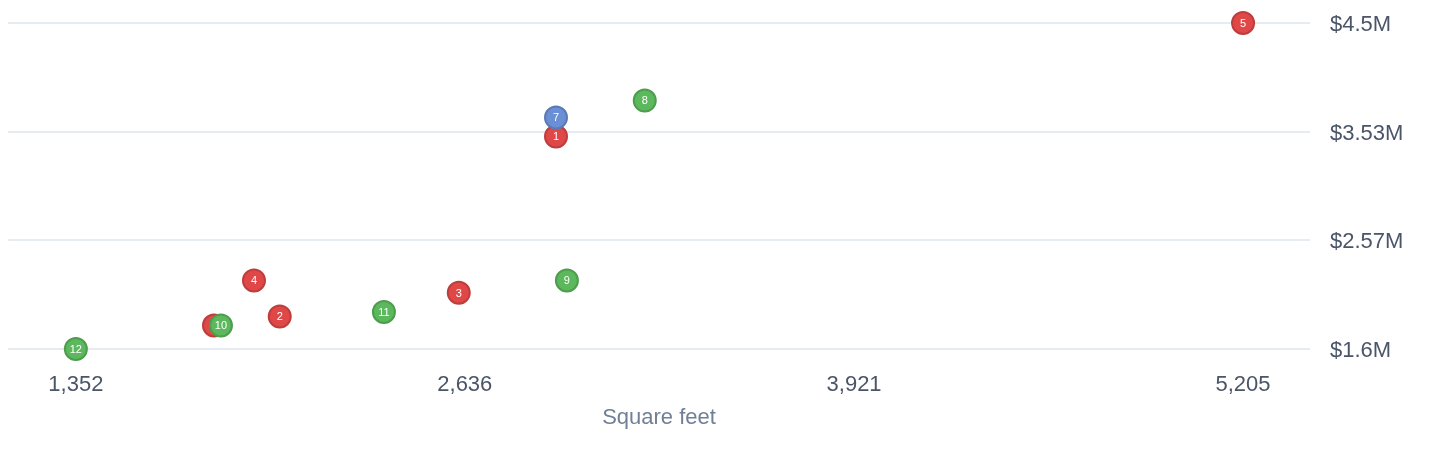 Image resolution: width=1449 pixels, height=449 pixels. Describe the element at coordinates (1367, 240) in the screenshot. I see `y-tick-label: $2.57M` at that location.